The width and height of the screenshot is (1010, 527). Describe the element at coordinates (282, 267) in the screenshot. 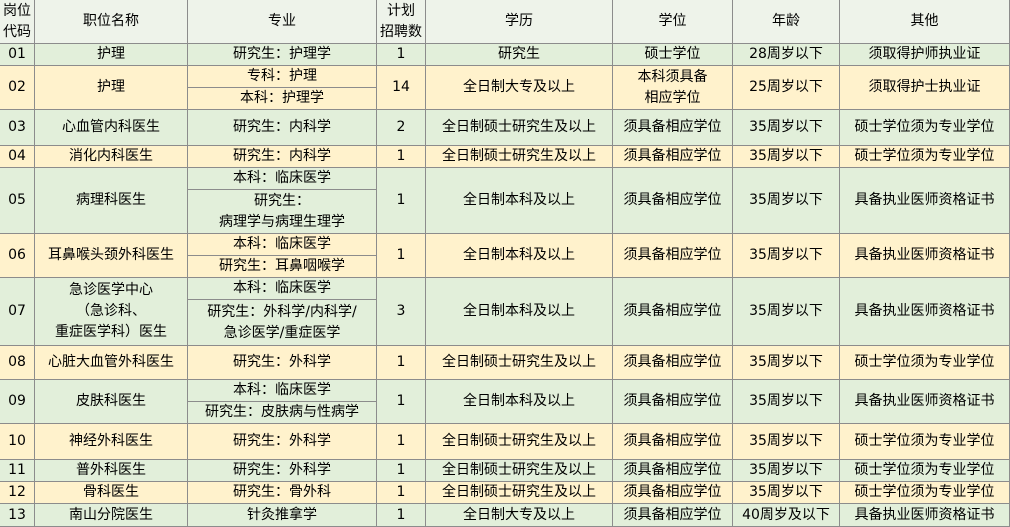

I see `major-cell: 研究生：耳鼻咽喉学` at that location.